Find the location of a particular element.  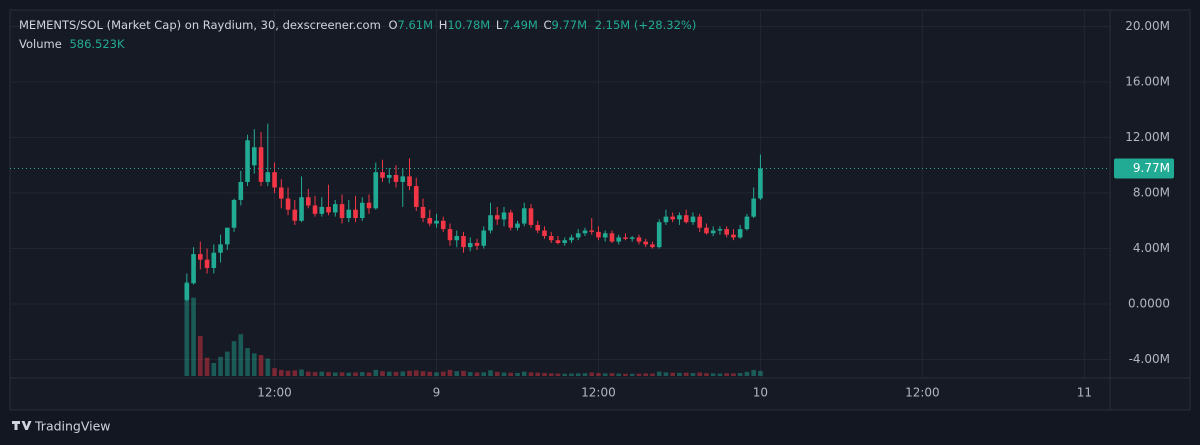

brand-name: TradingView is located at coordinates (72, 426).